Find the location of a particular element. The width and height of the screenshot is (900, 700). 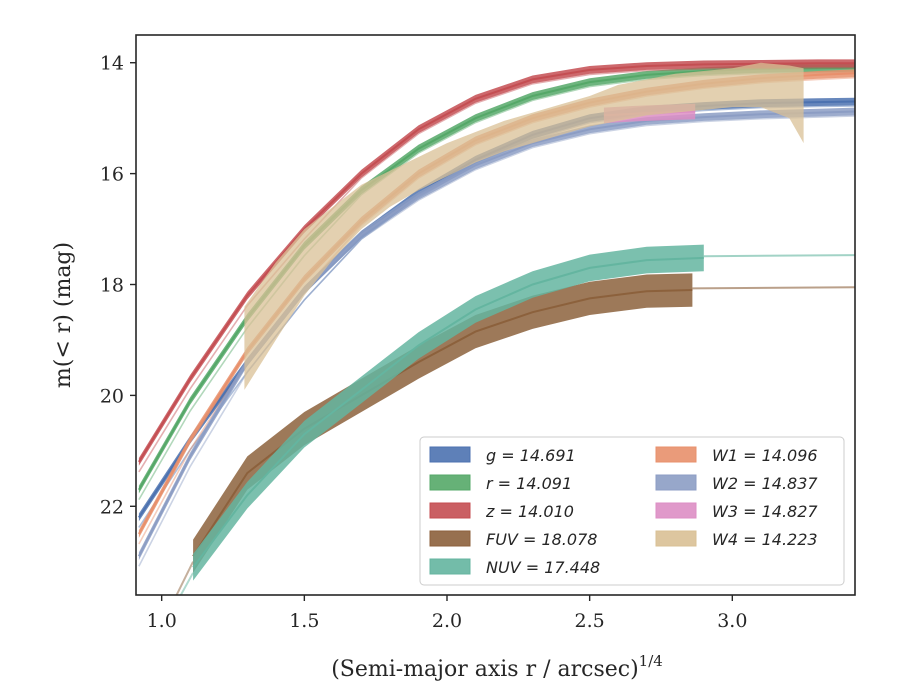

extrapolation-fuv is located at coordinates (773, 288).